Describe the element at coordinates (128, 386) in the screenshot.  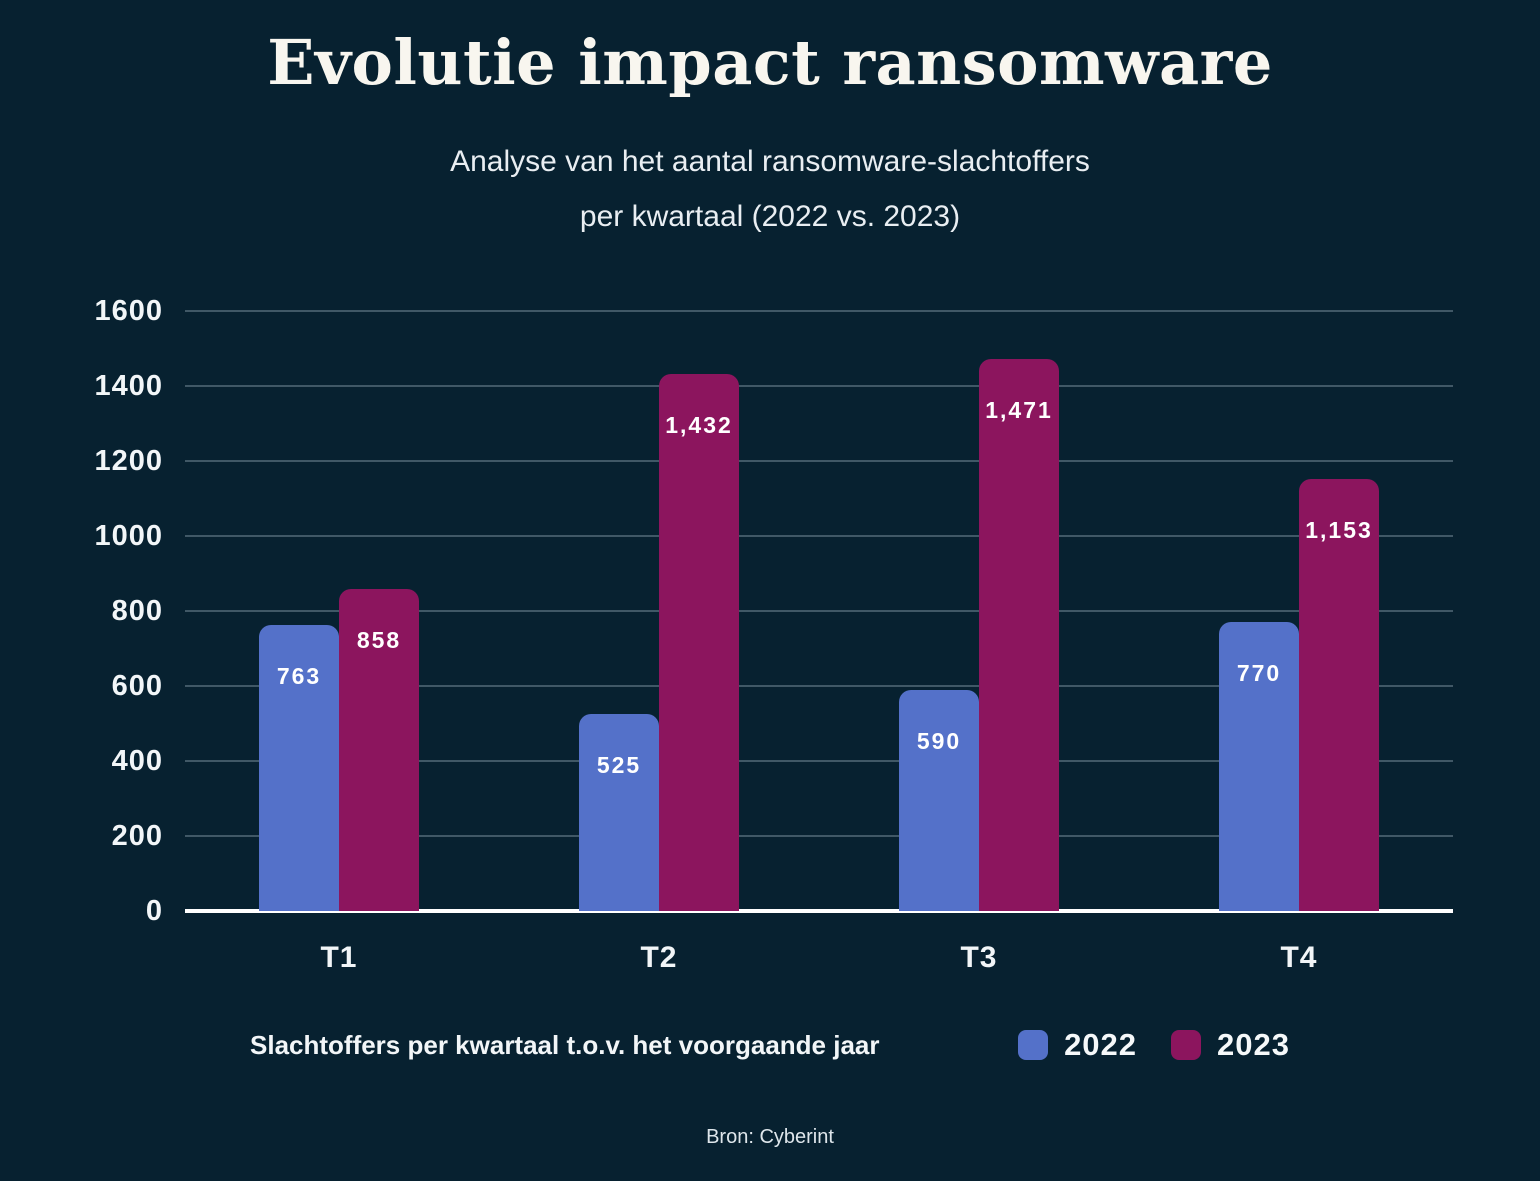
I see `y-axis-tick-1400: 1400` at that location.